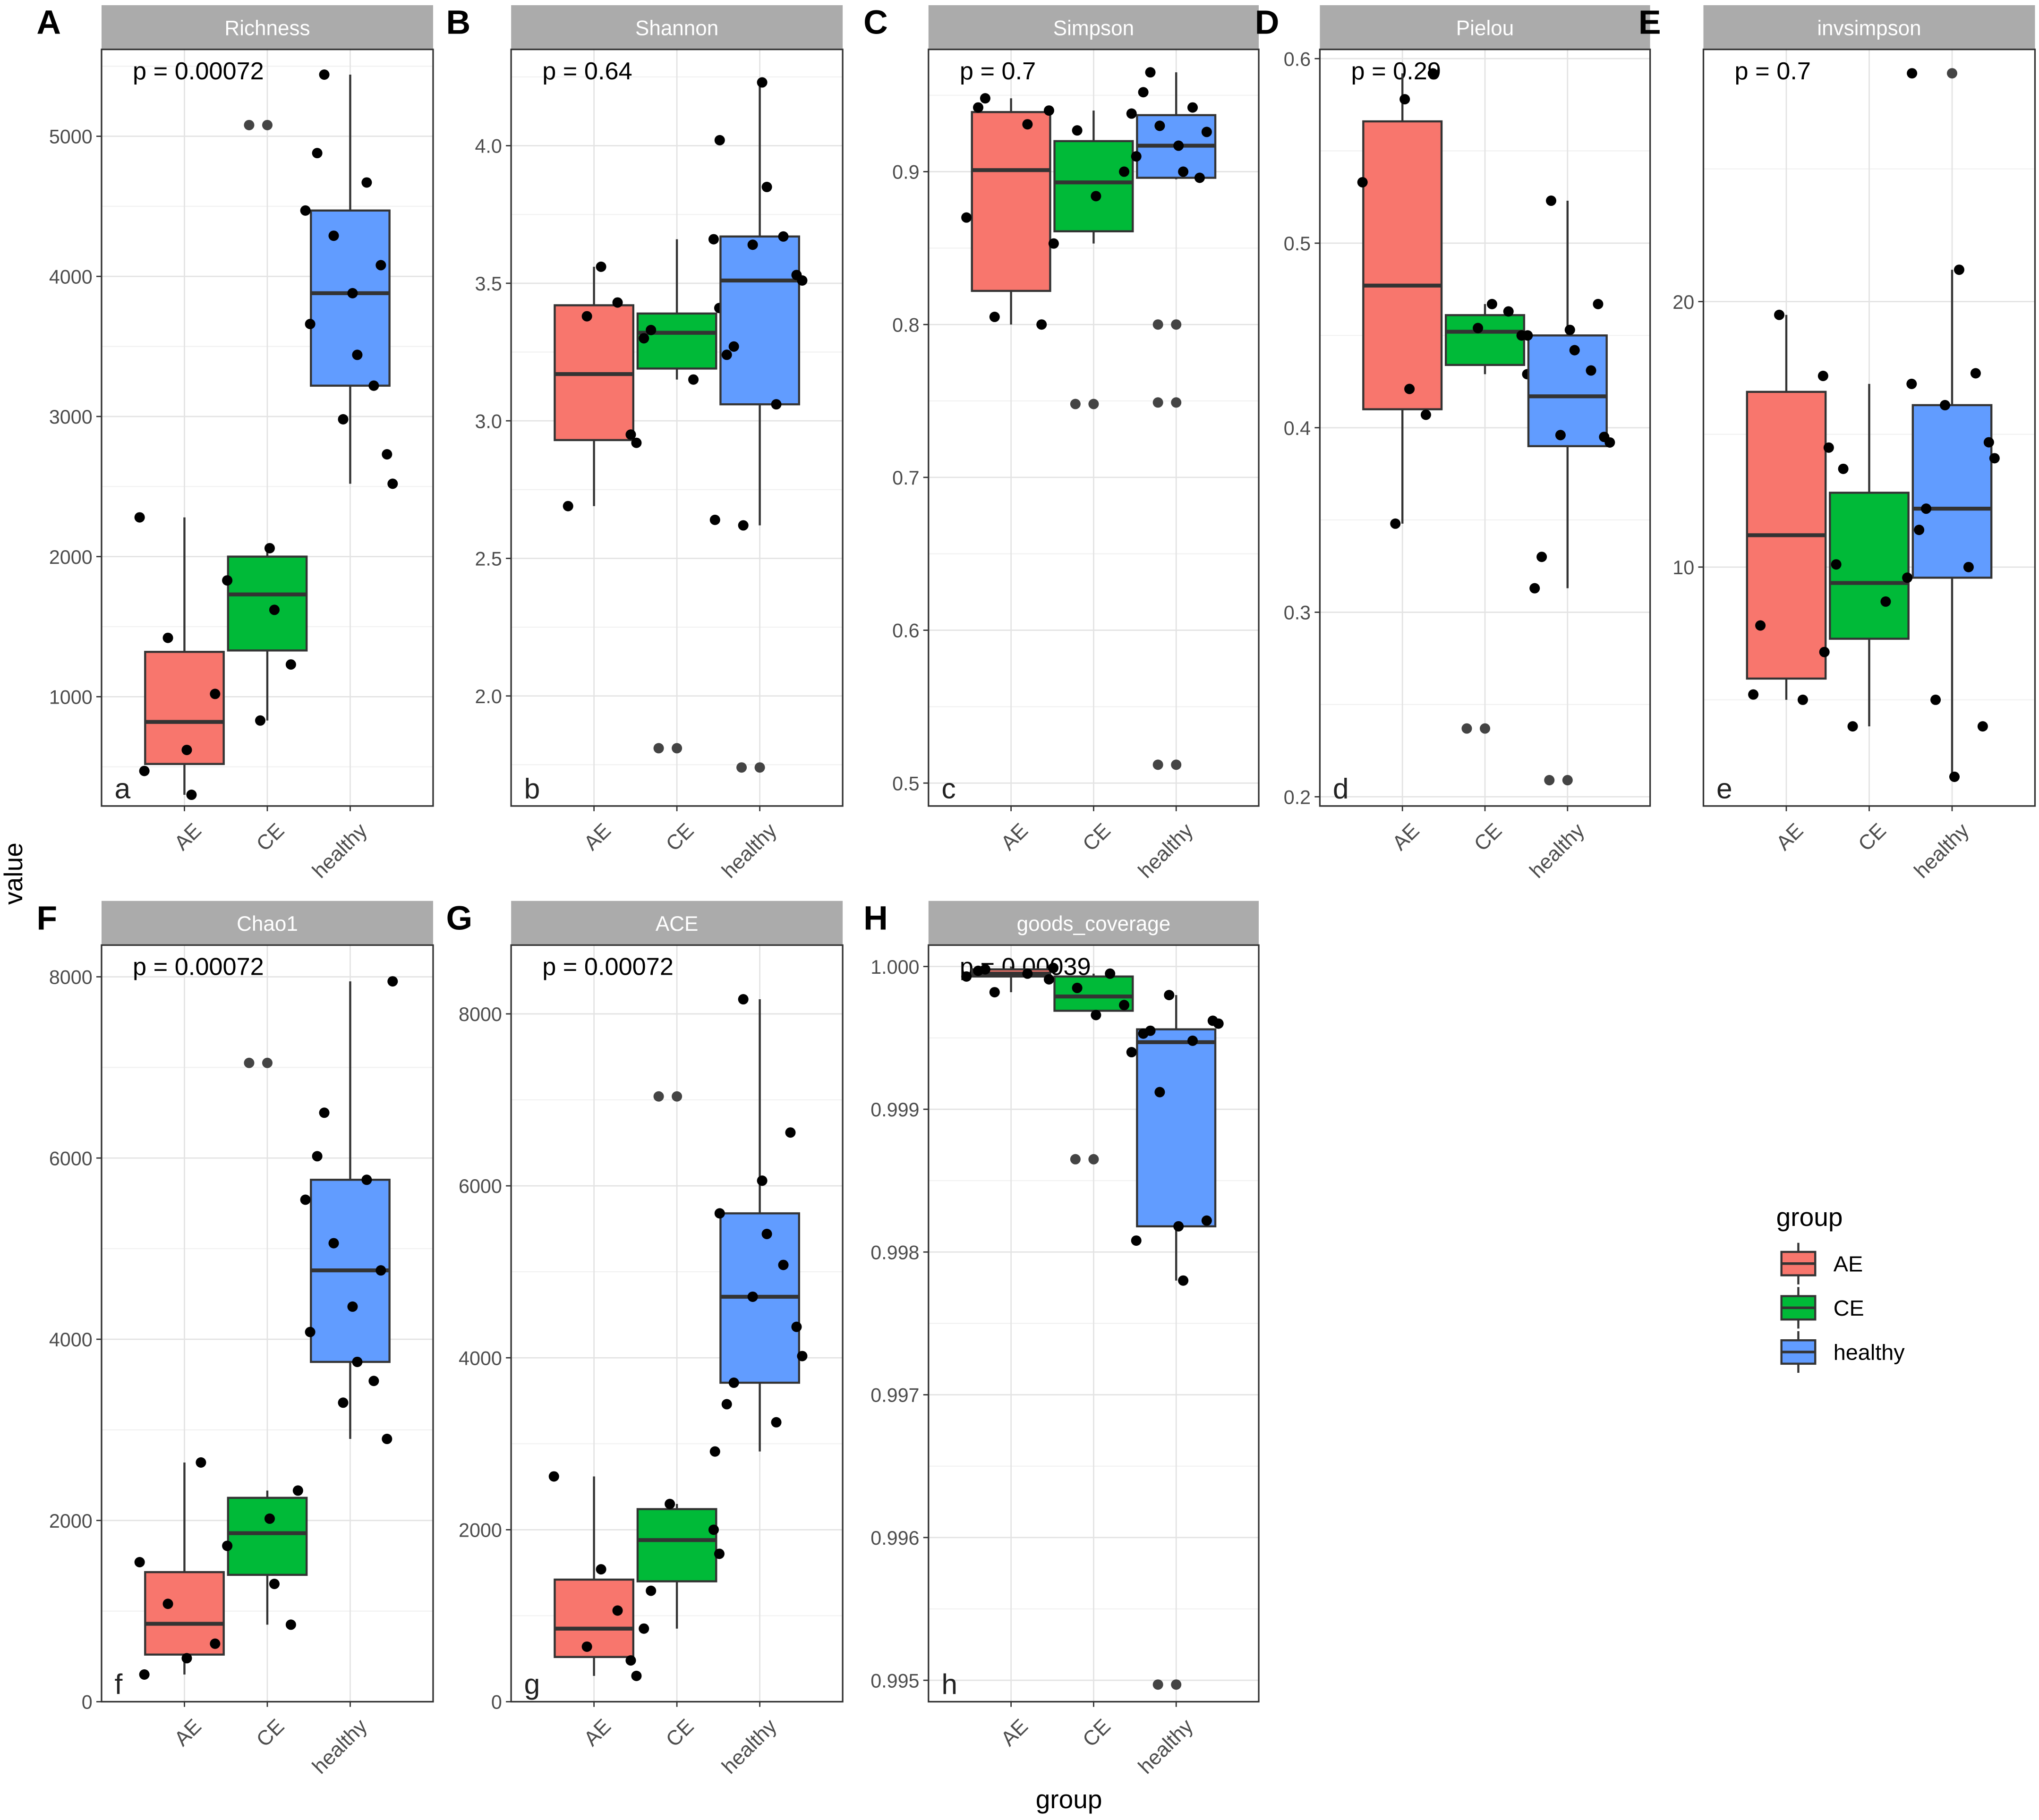 The height and width of the screenshot is (1820, 2039). Describe the element at coordinates (1724, 788) in the screenshot. I see `corner-letter: e` at that location.